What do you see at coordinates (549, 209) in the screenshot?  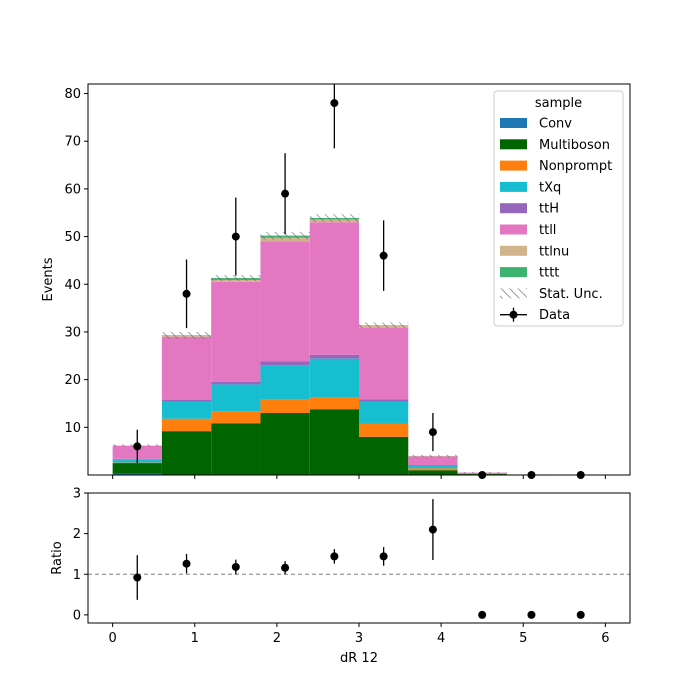 I see `legend-label-tth: ttH` at bounding box center [549, 209].